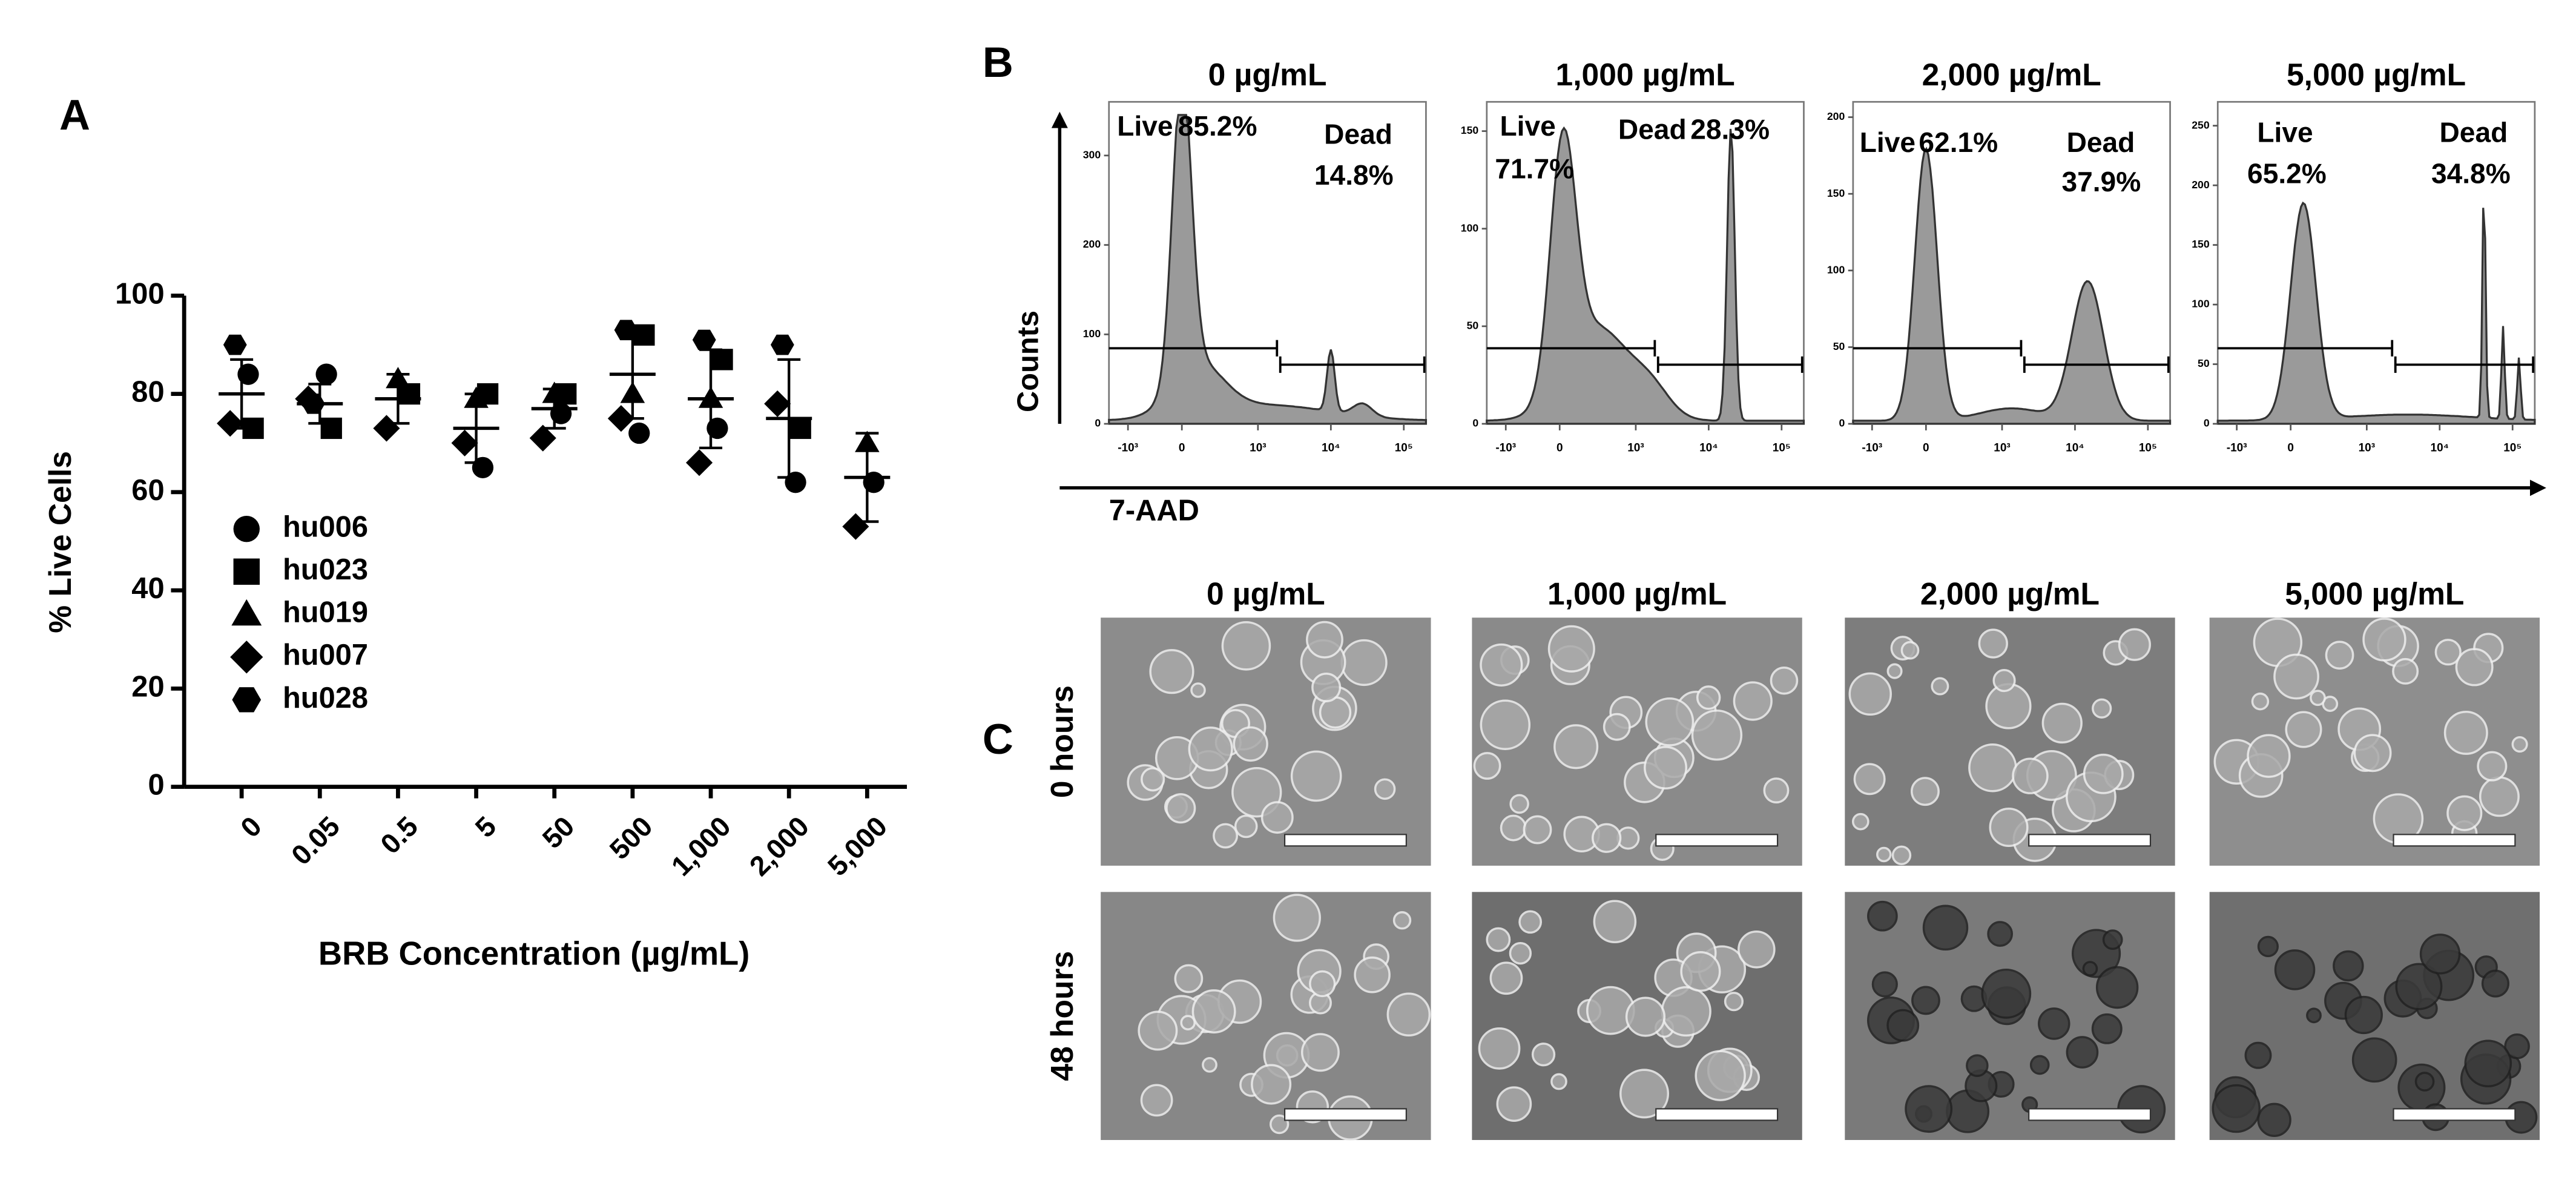 The height and width of the screenshot is (1186, 2576). I want to click on x-tick-label: 1,000, so click(701, 845).